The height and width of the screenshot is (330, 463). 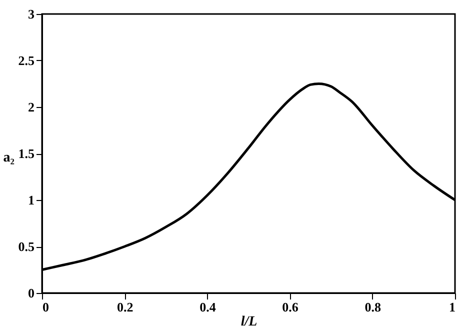 I want to click on x-tick-label: 0.4, so click(x=208, y=307).